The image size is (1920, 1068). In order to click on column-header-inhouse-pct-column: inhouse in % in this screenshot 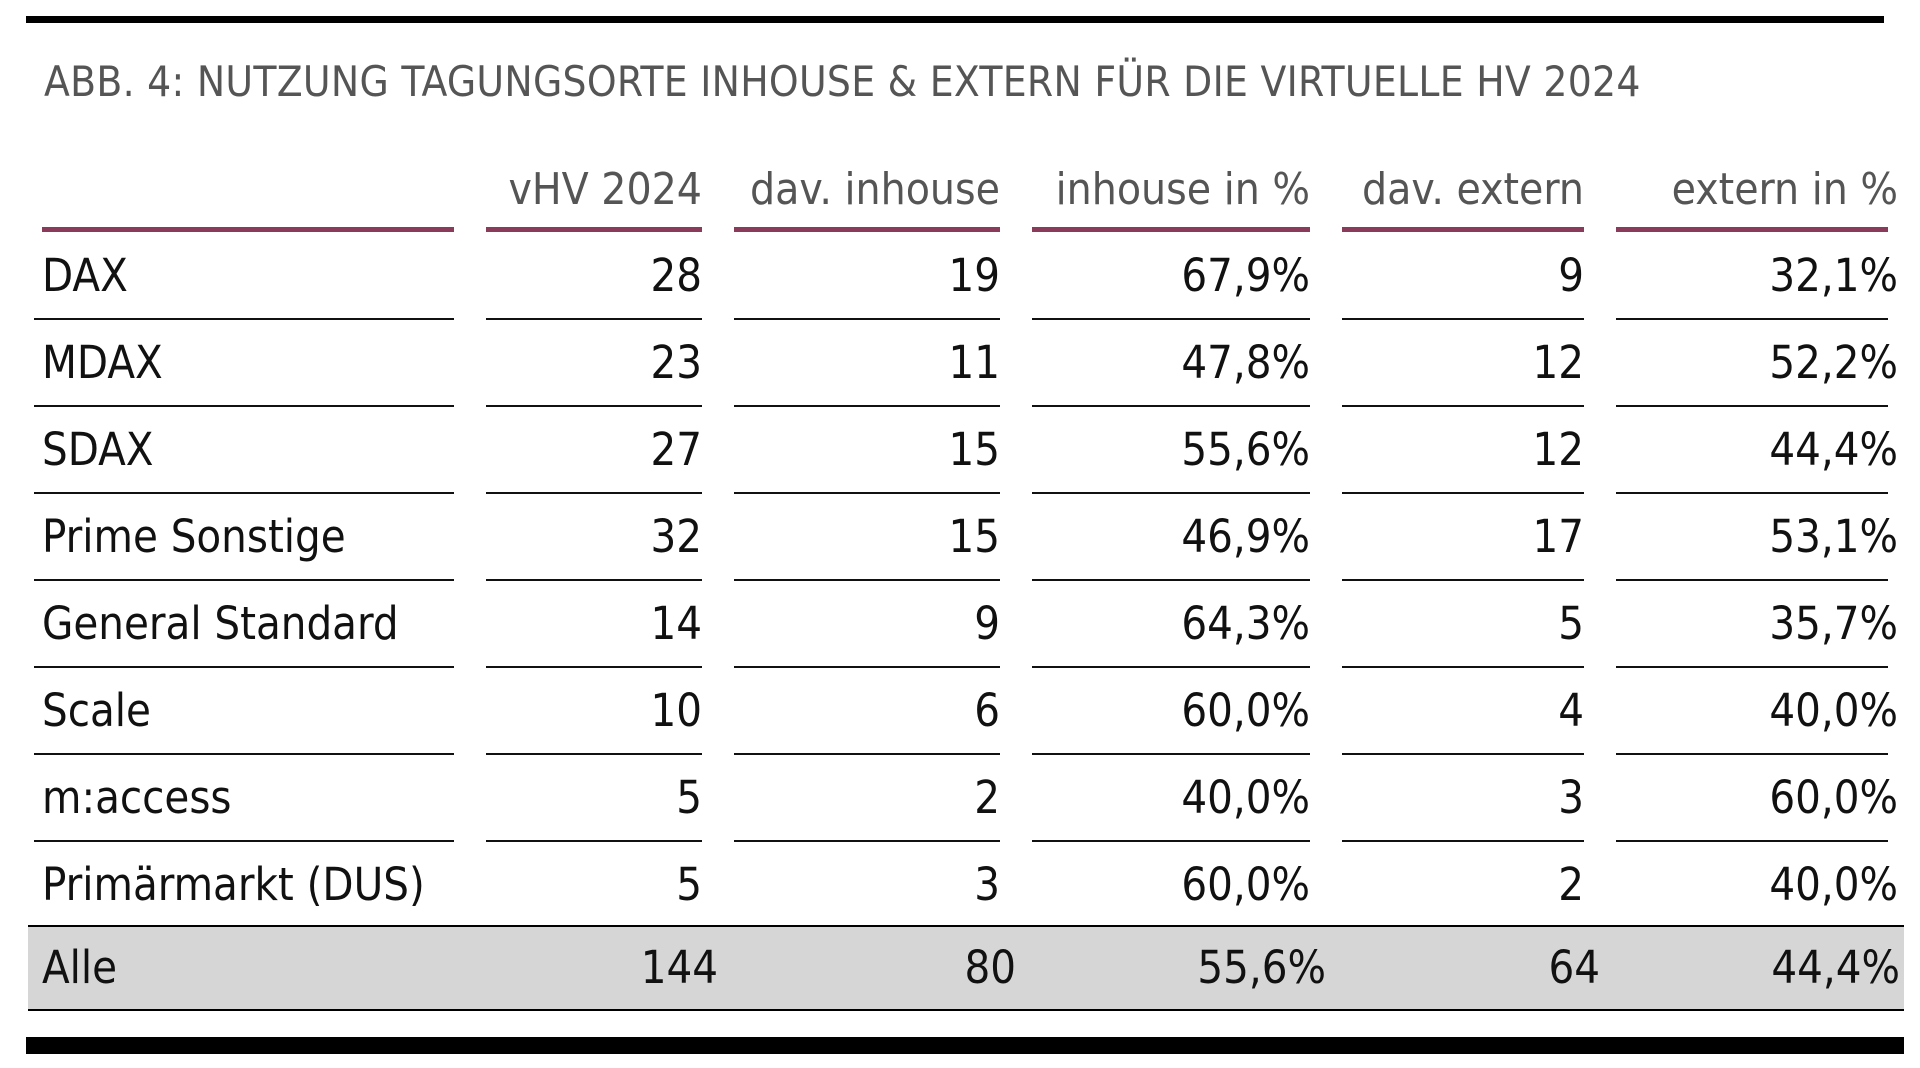, I will do `click(1182, 189)`.